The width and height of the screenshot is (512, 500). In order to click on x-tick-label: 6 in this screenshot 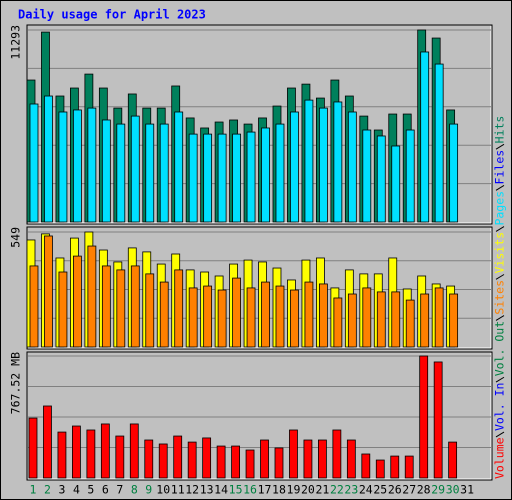, I will do `click(105, 490)`.